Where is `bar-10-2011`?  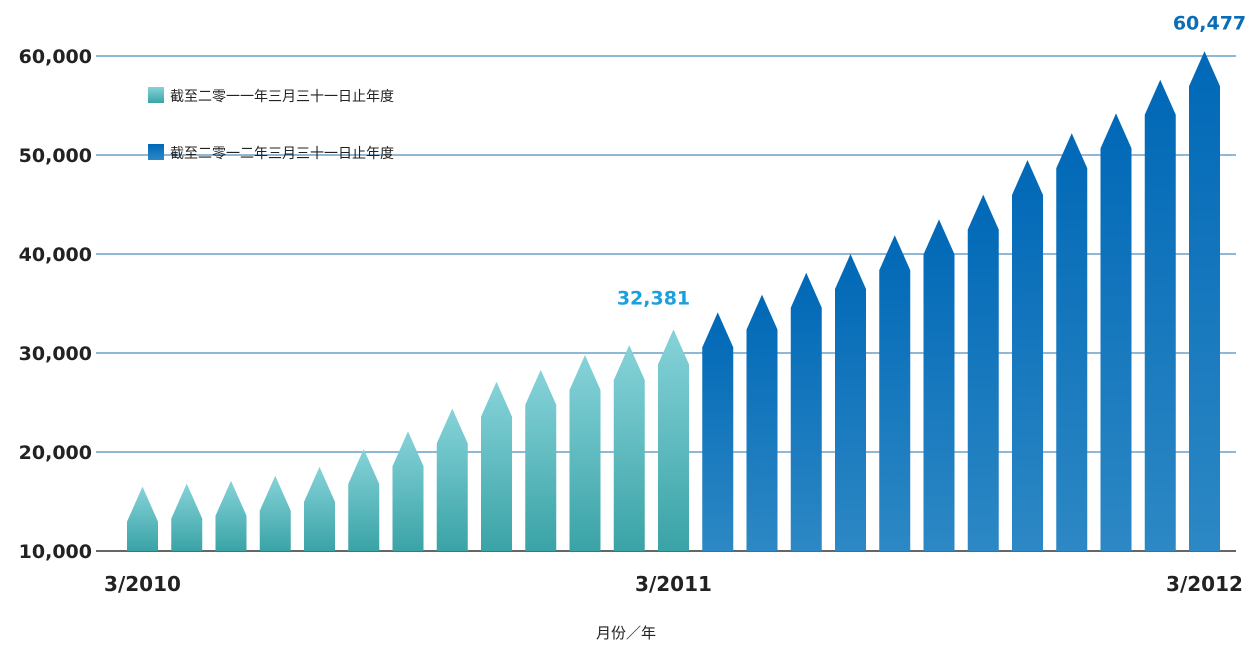 bar-10-2011 is located at coordinates (983, 372).